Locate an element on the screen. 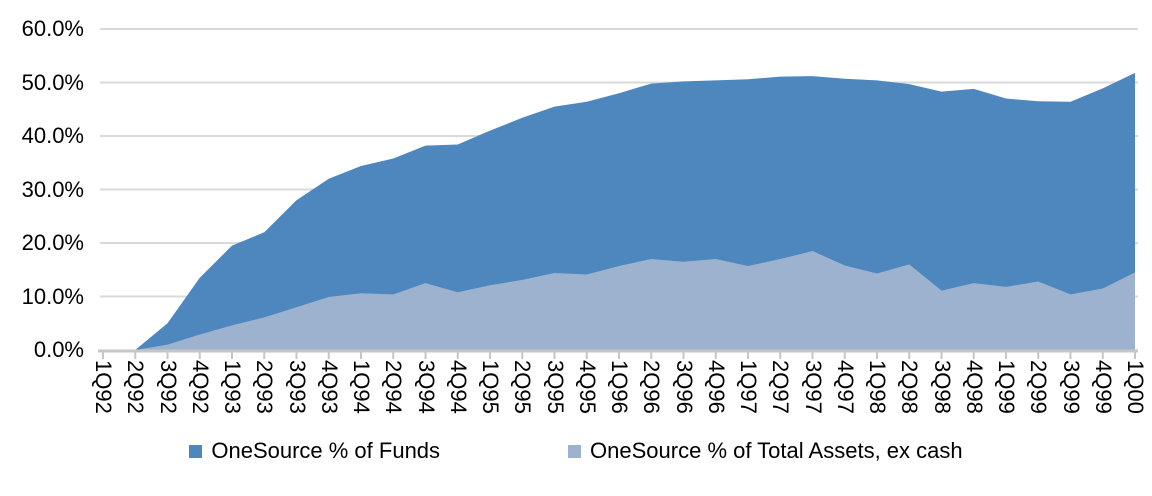 Image resolution: width=1152 pixels, height=496 pixels. x-axis-tick-label: 2Q97 is located at coordinates (781, 387).